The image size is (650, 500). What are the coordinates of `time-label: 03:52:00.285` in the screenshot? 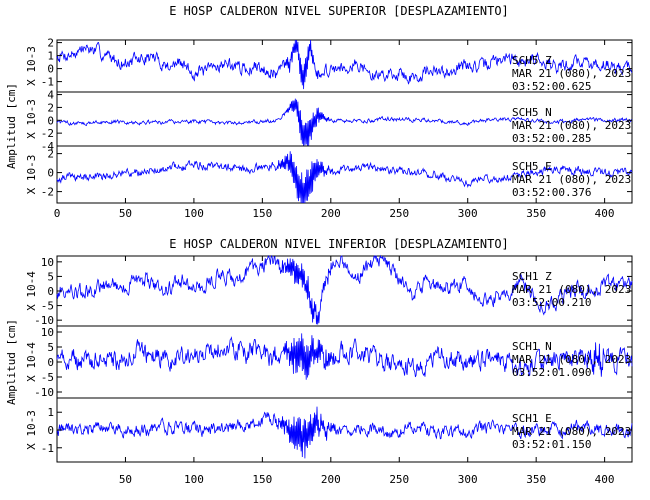 It's located at (551, 138).